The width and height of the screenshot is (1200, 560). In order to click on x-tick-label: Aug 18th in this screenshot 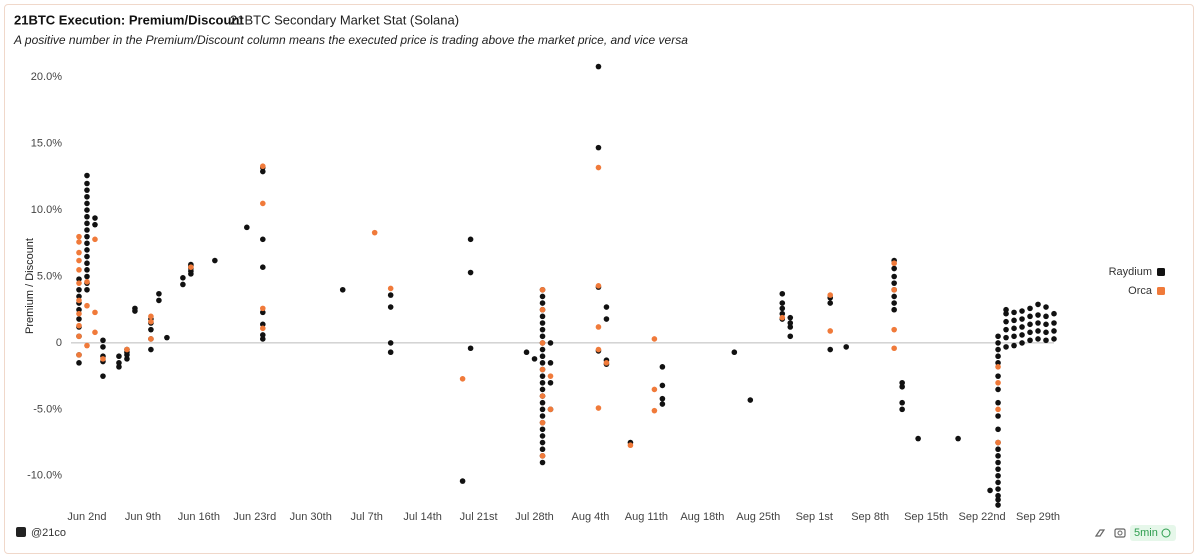, I will do `click(702, 517)`.